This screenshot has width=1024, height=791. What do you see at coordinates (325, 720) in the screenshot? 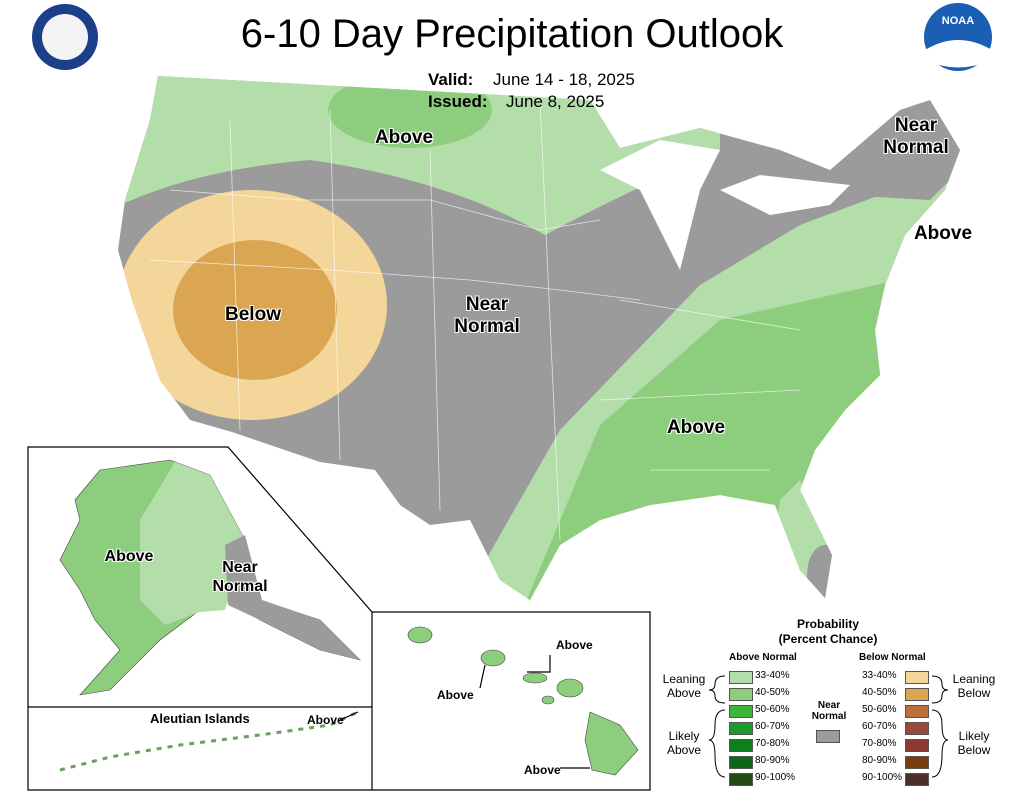
I see `aleutian-label: Above` at bounding box center [325, 720].